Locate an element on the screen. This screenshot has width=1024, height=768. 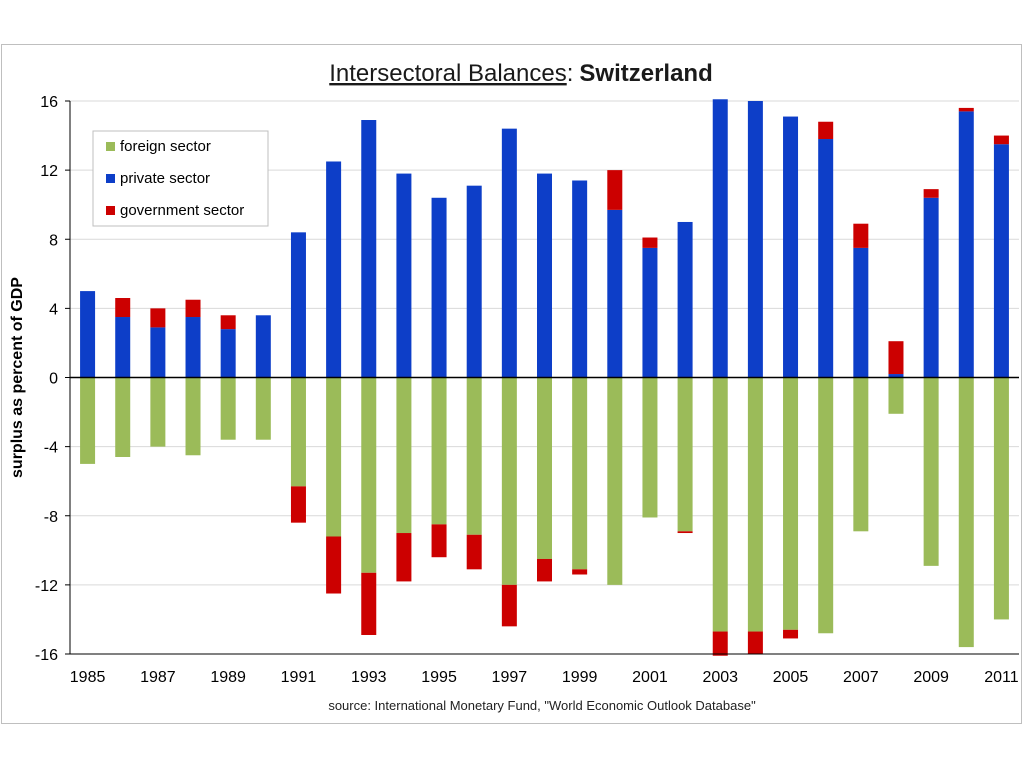
bar-private-sector-1989 is located at coordinates (228, 353).